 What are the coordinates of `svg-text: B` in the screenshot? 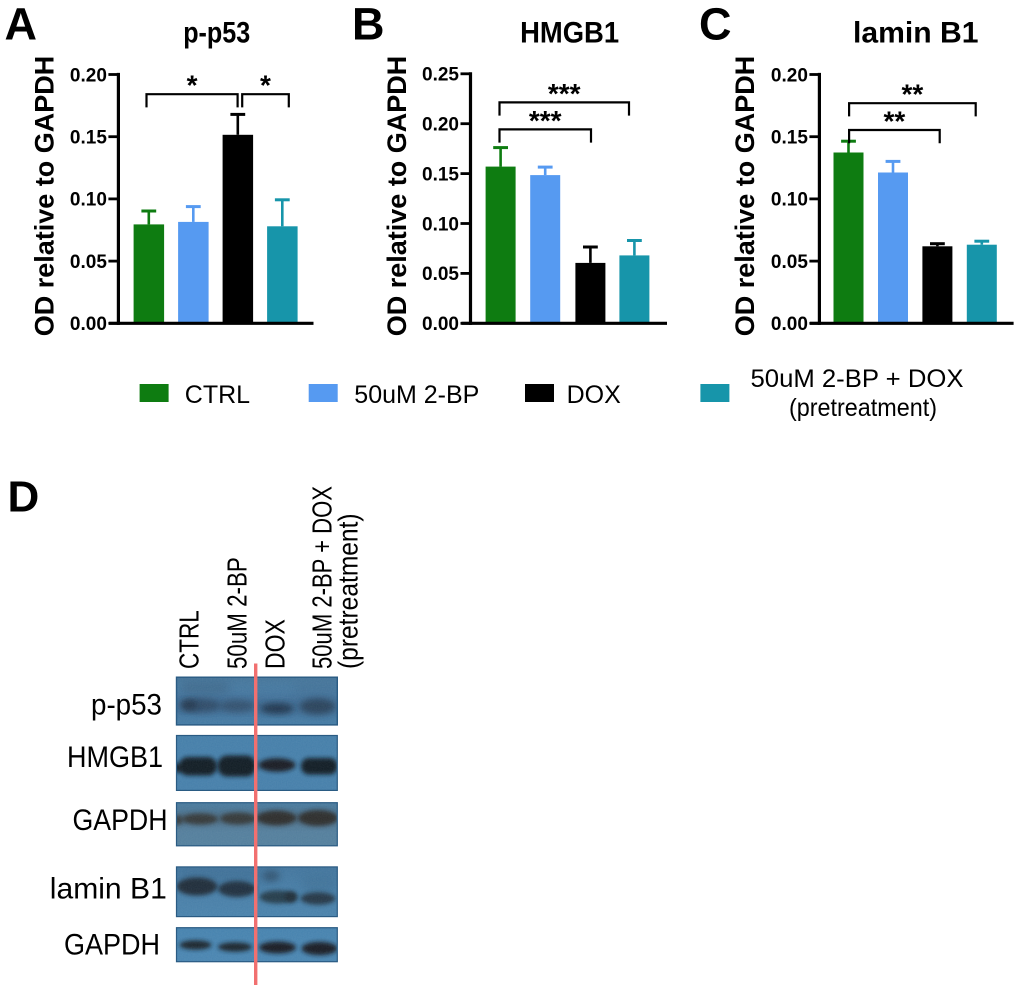 It's located at (368, 25).